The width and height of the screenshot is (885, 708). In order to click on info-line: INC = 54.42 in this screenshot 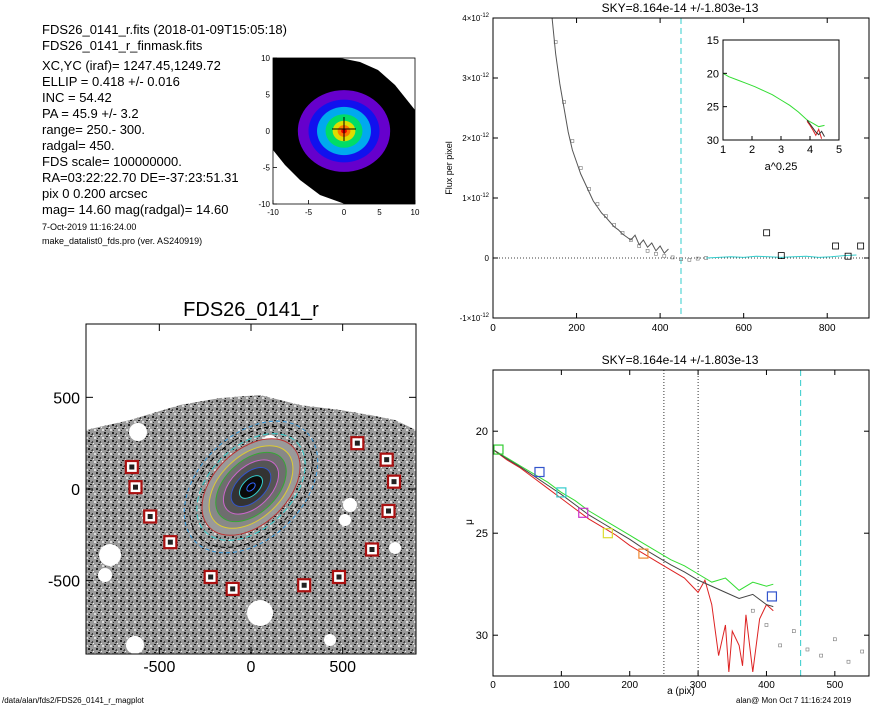, I will do `click(77, 97)`.